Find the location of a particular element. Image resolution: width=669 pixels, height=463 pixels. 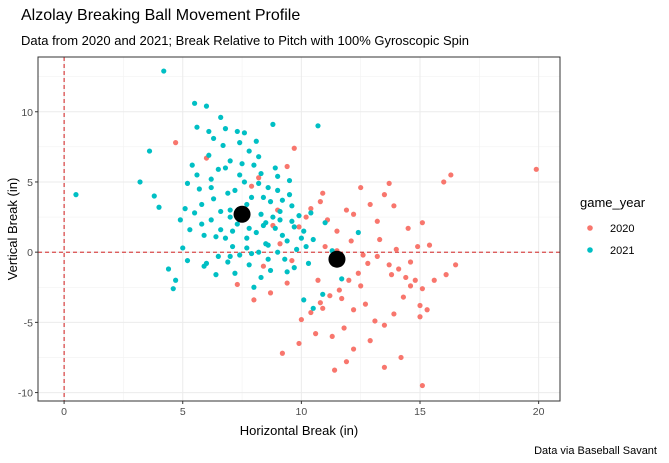

chart-title: Alzolay Breaking Ball Movement Profile is located at coordinates (161, 15).